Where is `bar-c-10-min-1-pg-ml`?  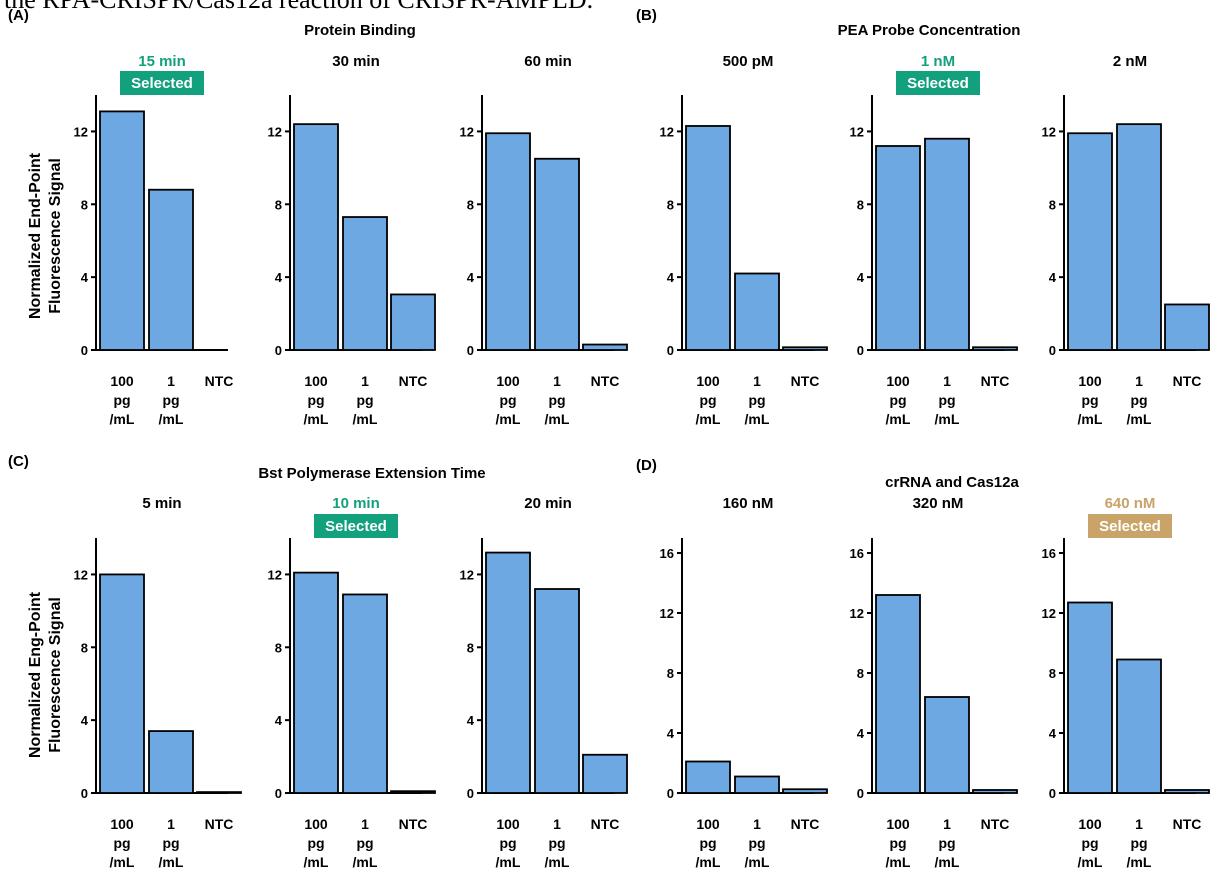
bar-c-10-min-1-pg-ml is located at coordinates (365, 693).